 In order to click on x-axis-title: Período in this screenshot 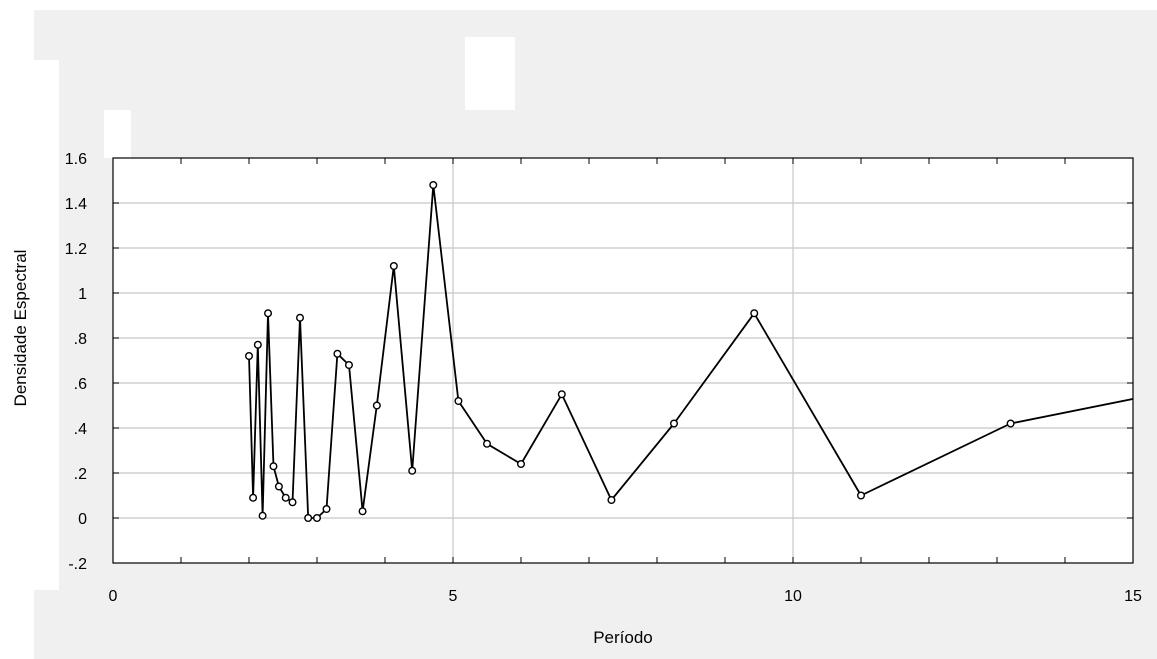, I will do `click(623, 637)`.